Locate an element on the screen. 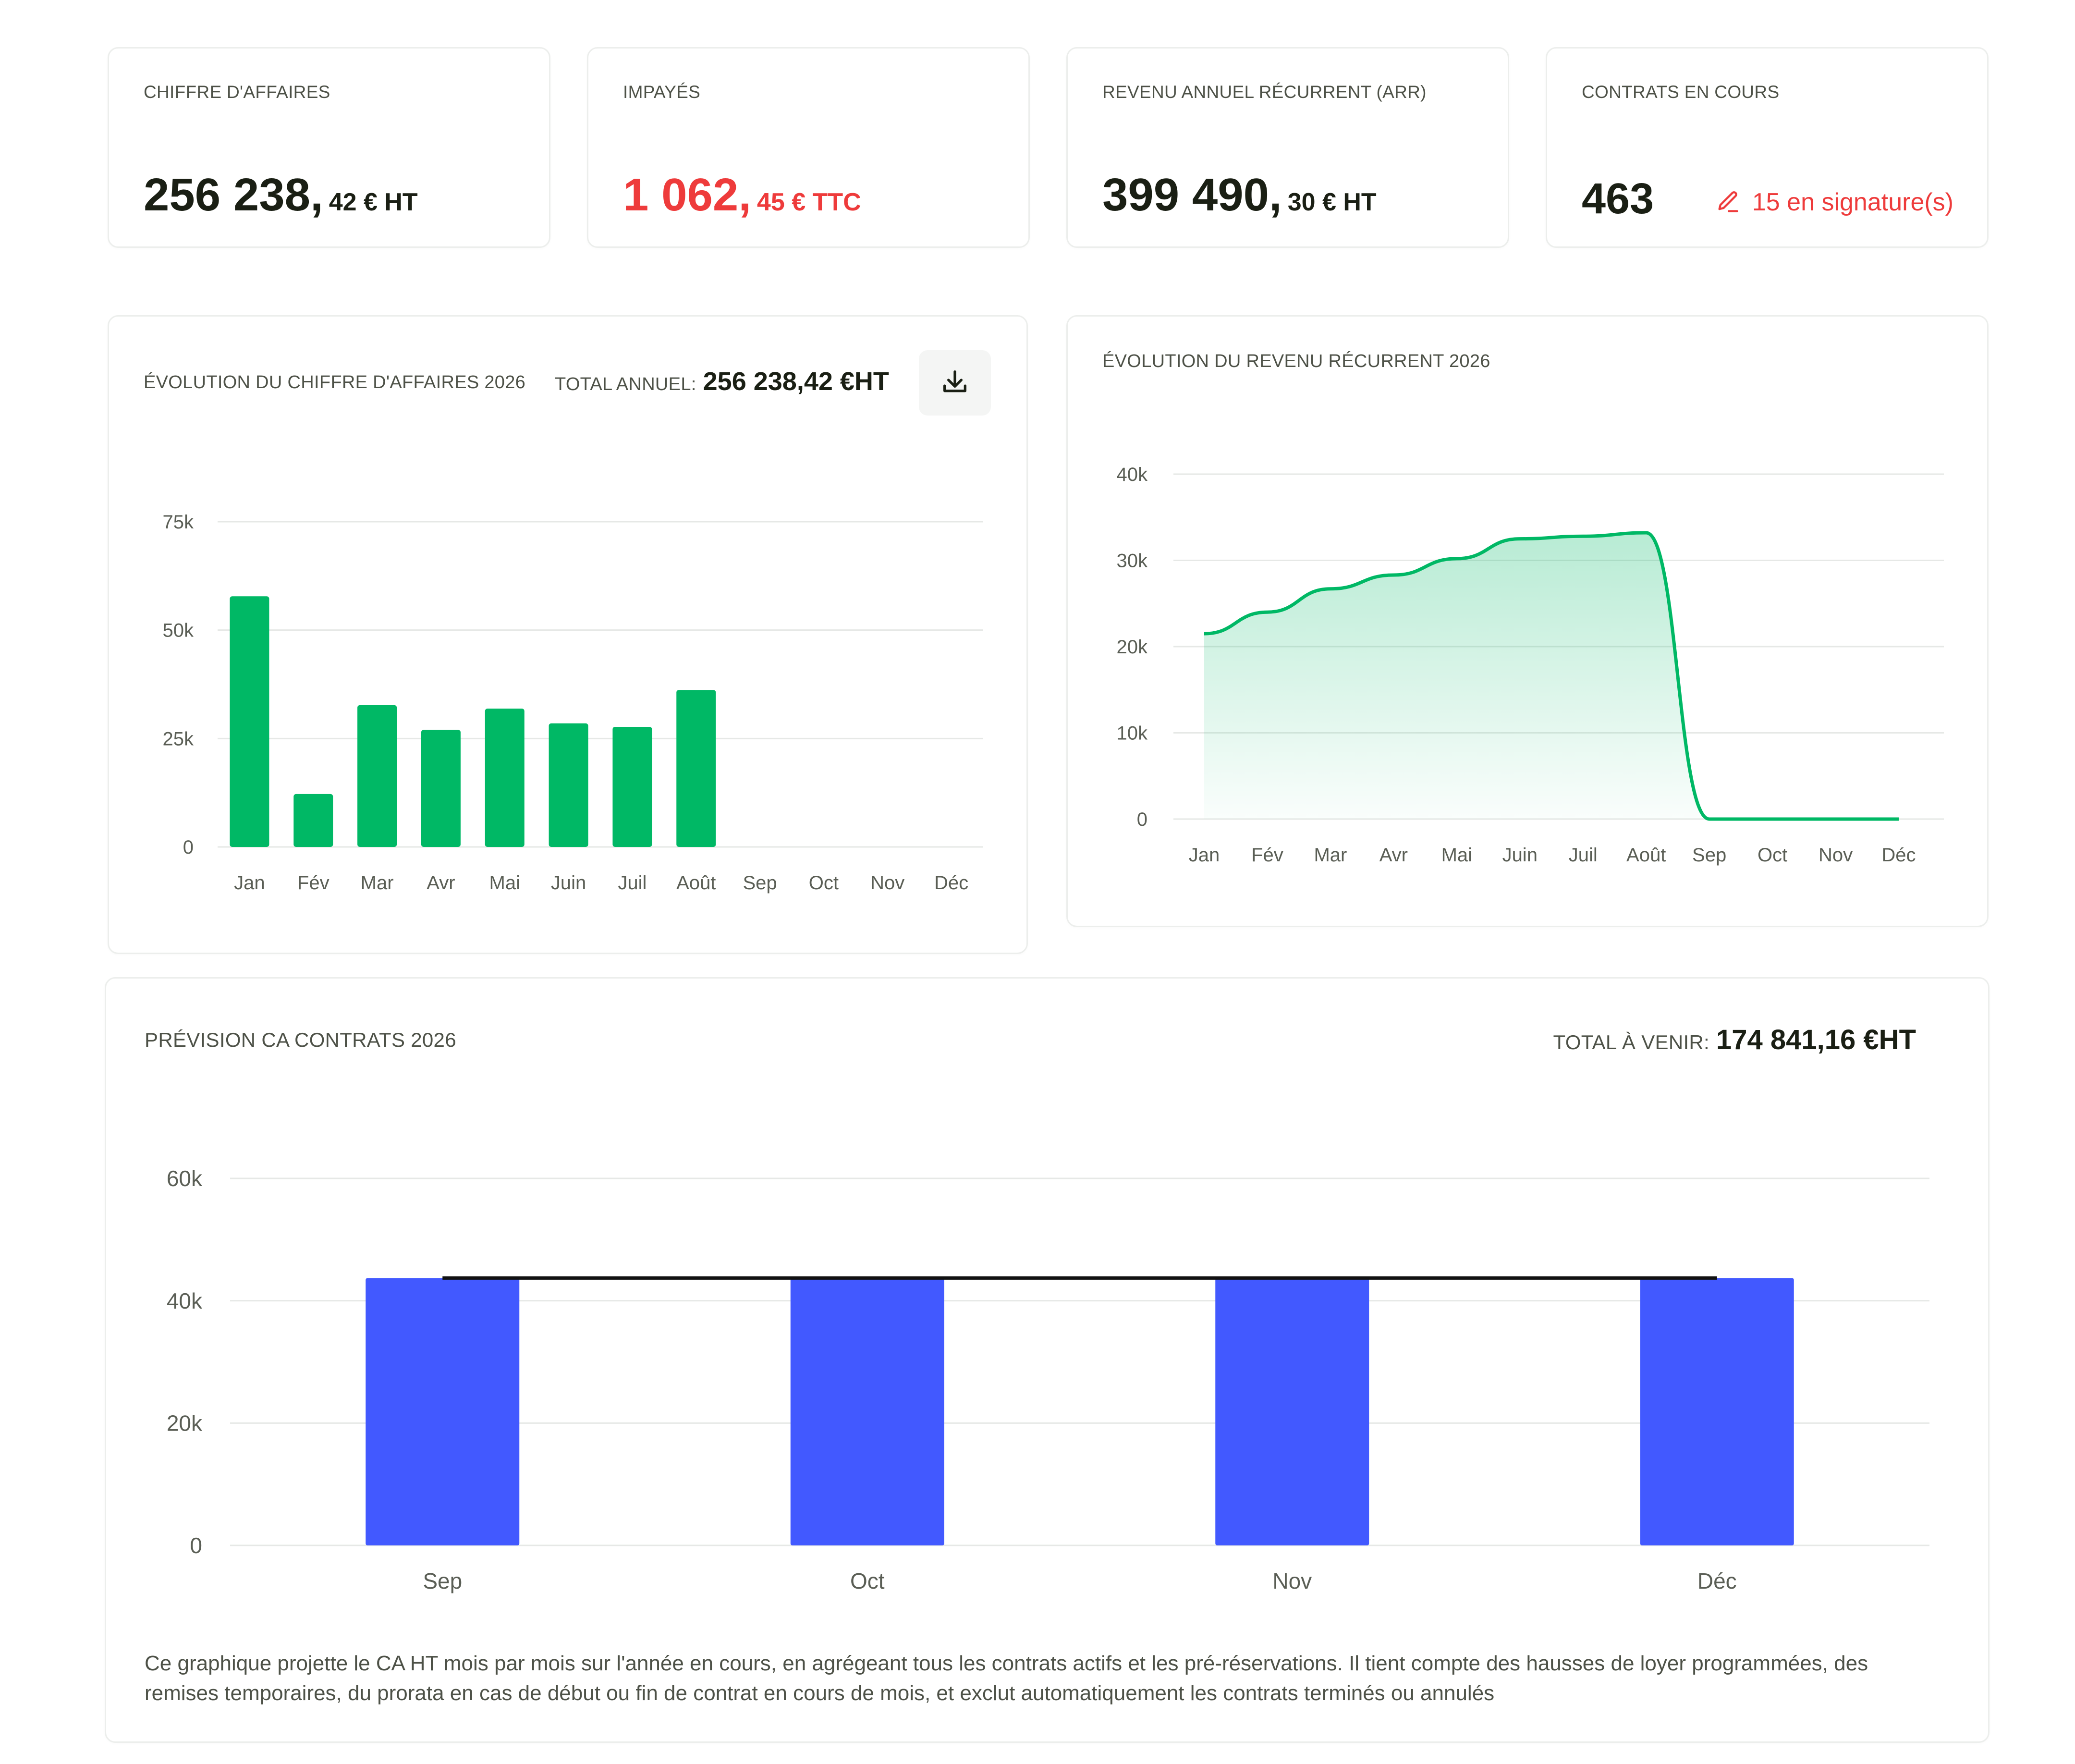 The height and width of the screenshot is (1764, 2075). kpi-value: 463 is located at coordinates (1618, 199).